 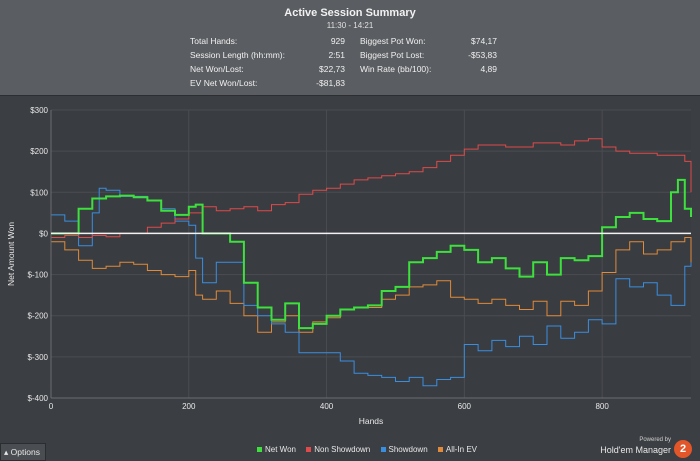 What do you see at coordinates (189, 406) in the screenshot?
I see `x-tick-label: 200` at bounding box center [189, 406].